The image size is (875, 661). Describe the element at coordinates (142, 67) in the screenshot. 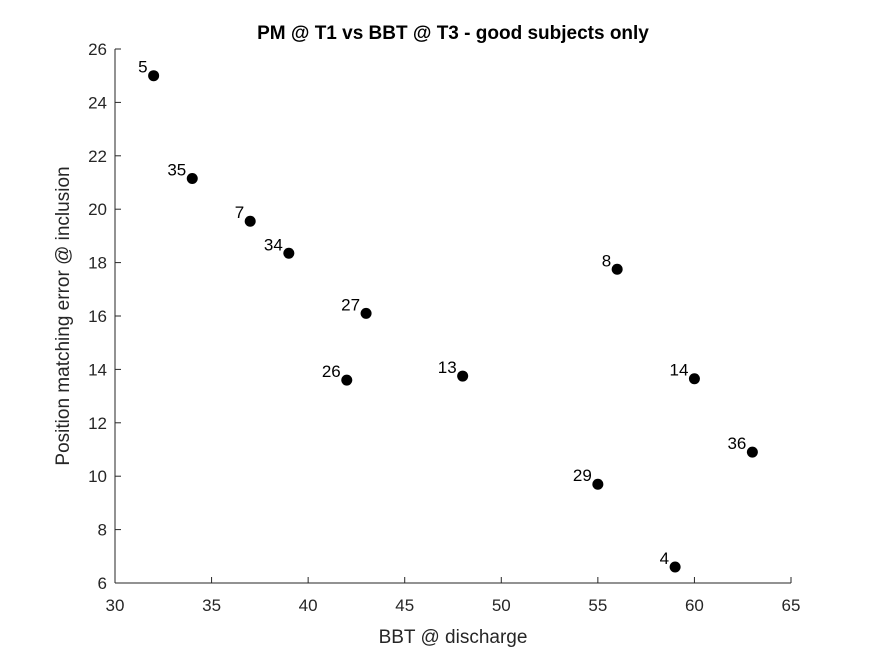

I see `point-label: 5` at that location.